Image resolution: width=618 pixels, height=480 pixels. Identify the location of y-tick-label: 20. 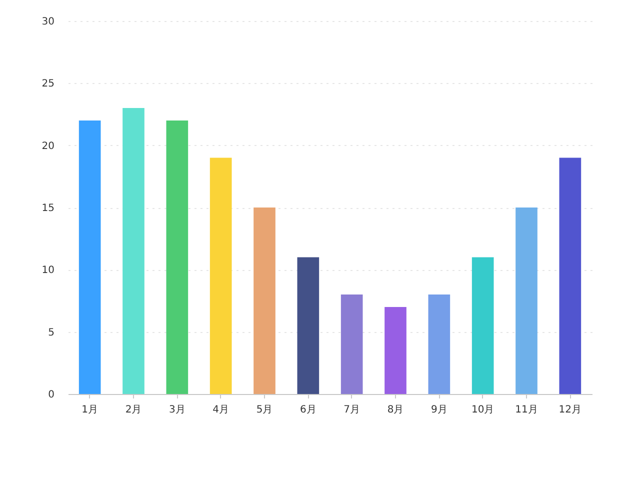
(48, 146).